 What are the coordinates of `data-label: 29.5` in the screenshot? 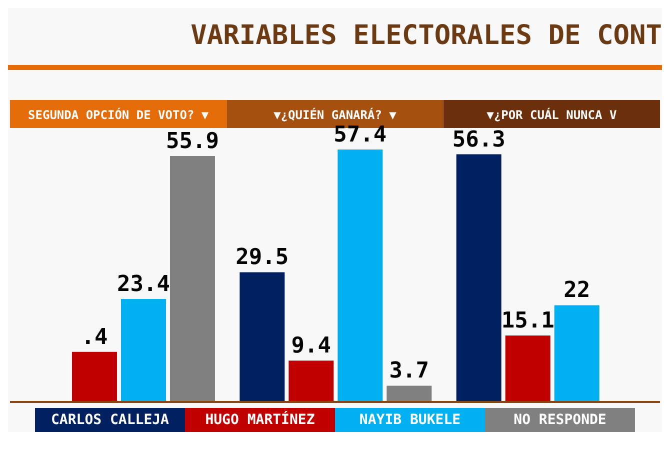 It's located at (262, 257).